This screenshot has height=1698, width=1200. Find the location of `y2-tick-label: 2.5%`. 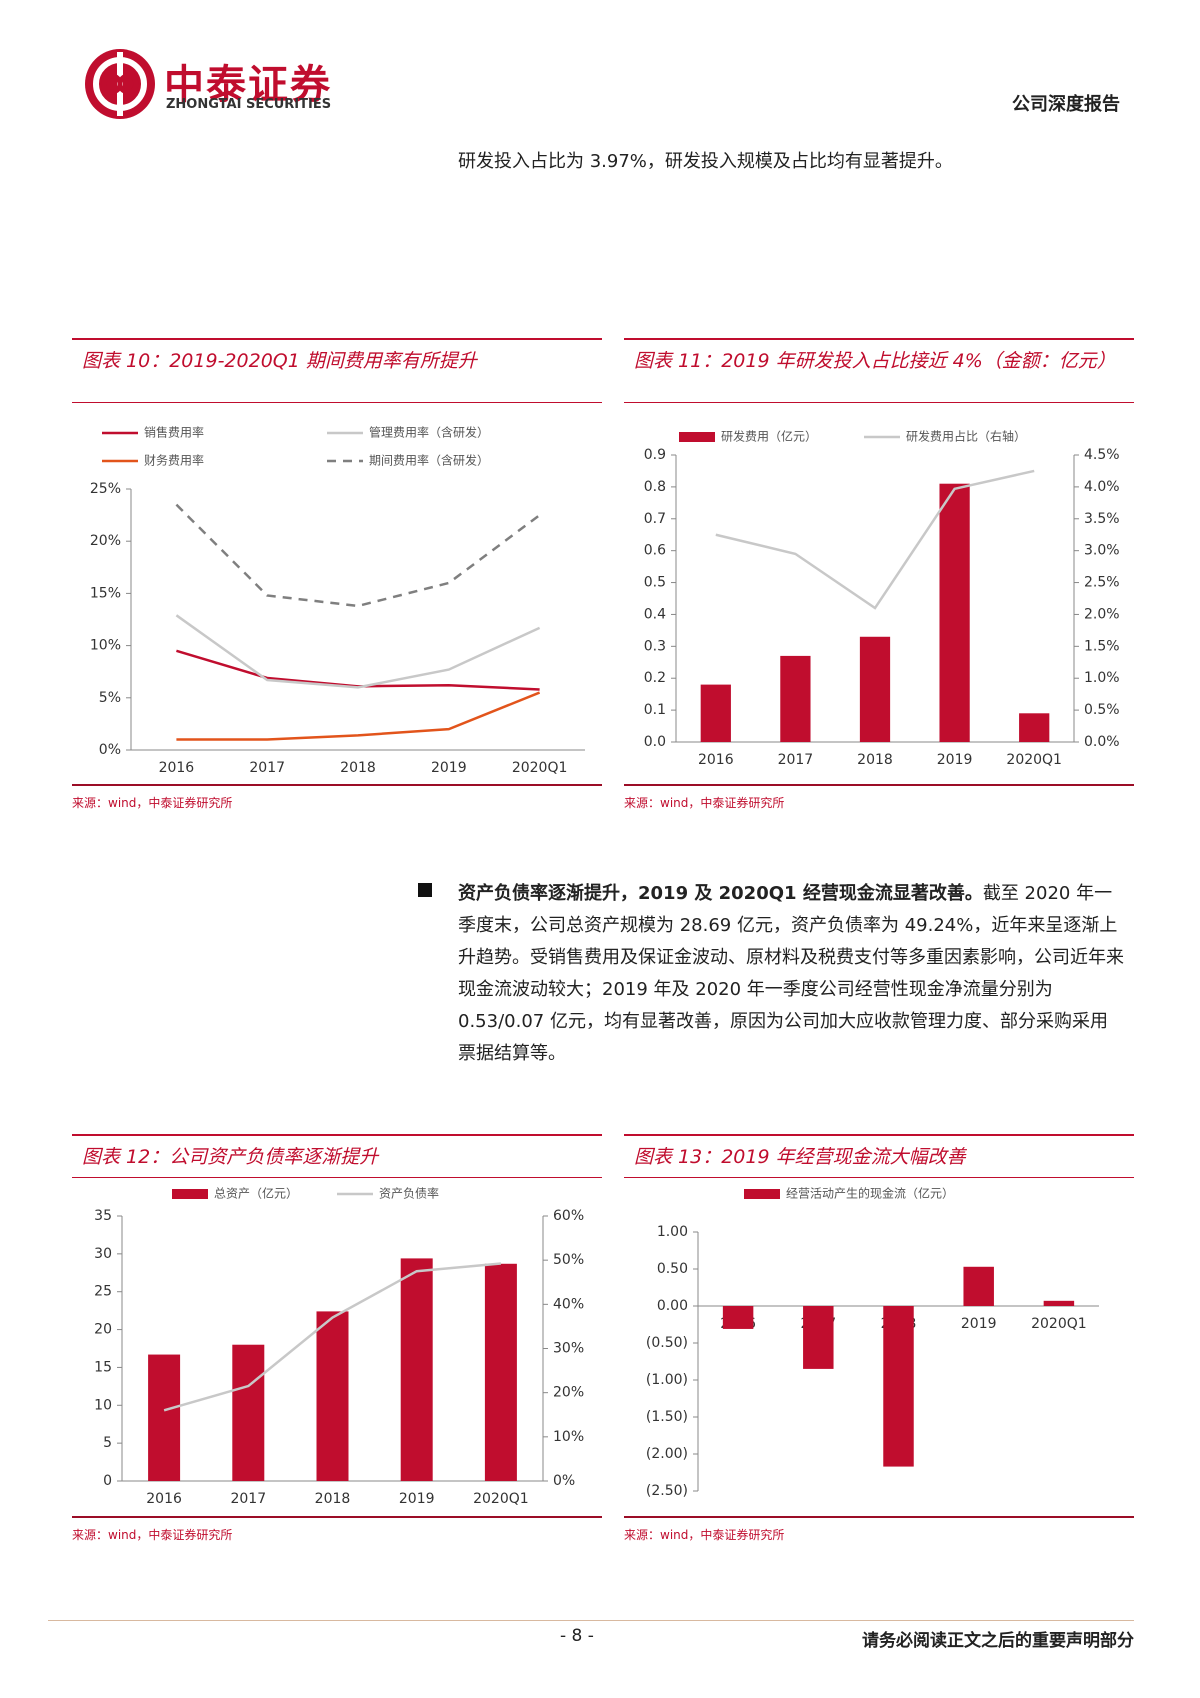

y2-tick-label: 2.5% is located at coordinates (1102, 583).